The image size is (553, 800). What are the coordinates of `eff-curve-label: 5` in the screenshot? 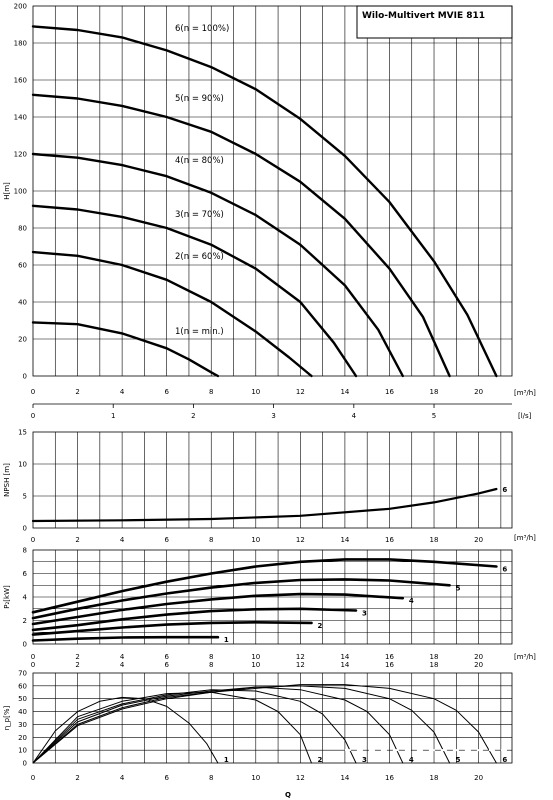 It's located at (458, 760).